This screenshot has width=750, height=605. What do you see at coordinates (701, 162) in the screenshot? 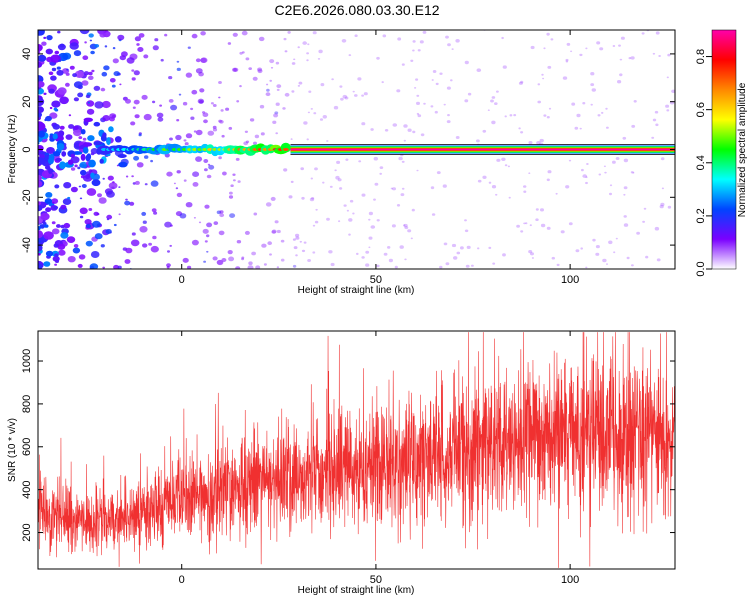
I see `colorbar-tick-label: 0.4` at bounding box center [701, 162].